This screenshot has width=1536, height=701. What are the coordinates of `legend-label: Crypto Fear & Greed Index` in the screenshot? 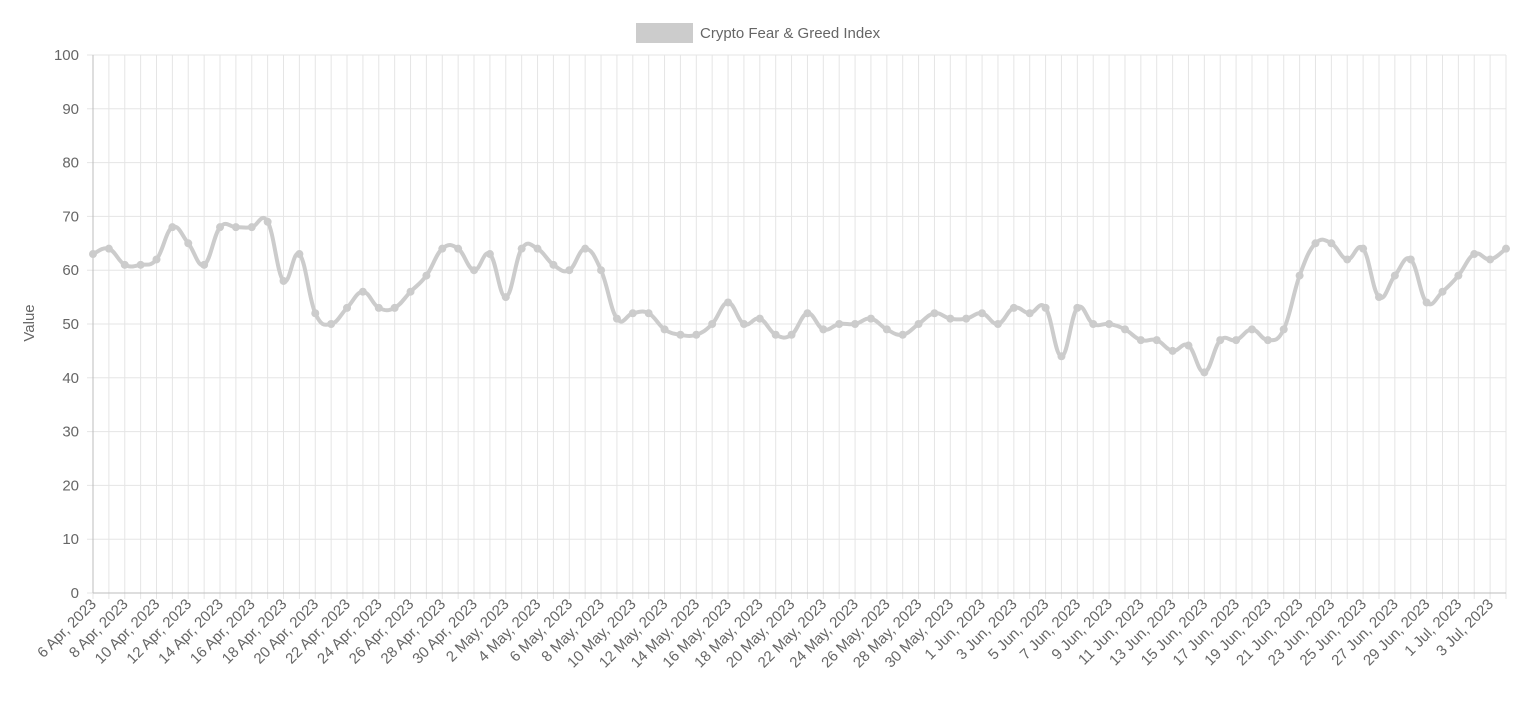 It's located at (790, 33).